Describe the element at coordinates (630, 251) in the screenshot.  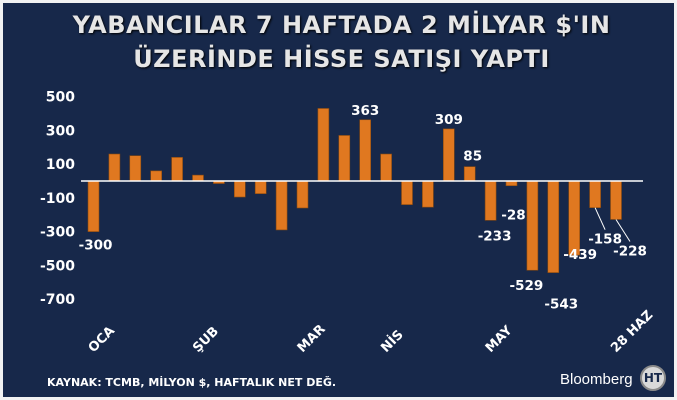
I see `data-label: -228` at that location.